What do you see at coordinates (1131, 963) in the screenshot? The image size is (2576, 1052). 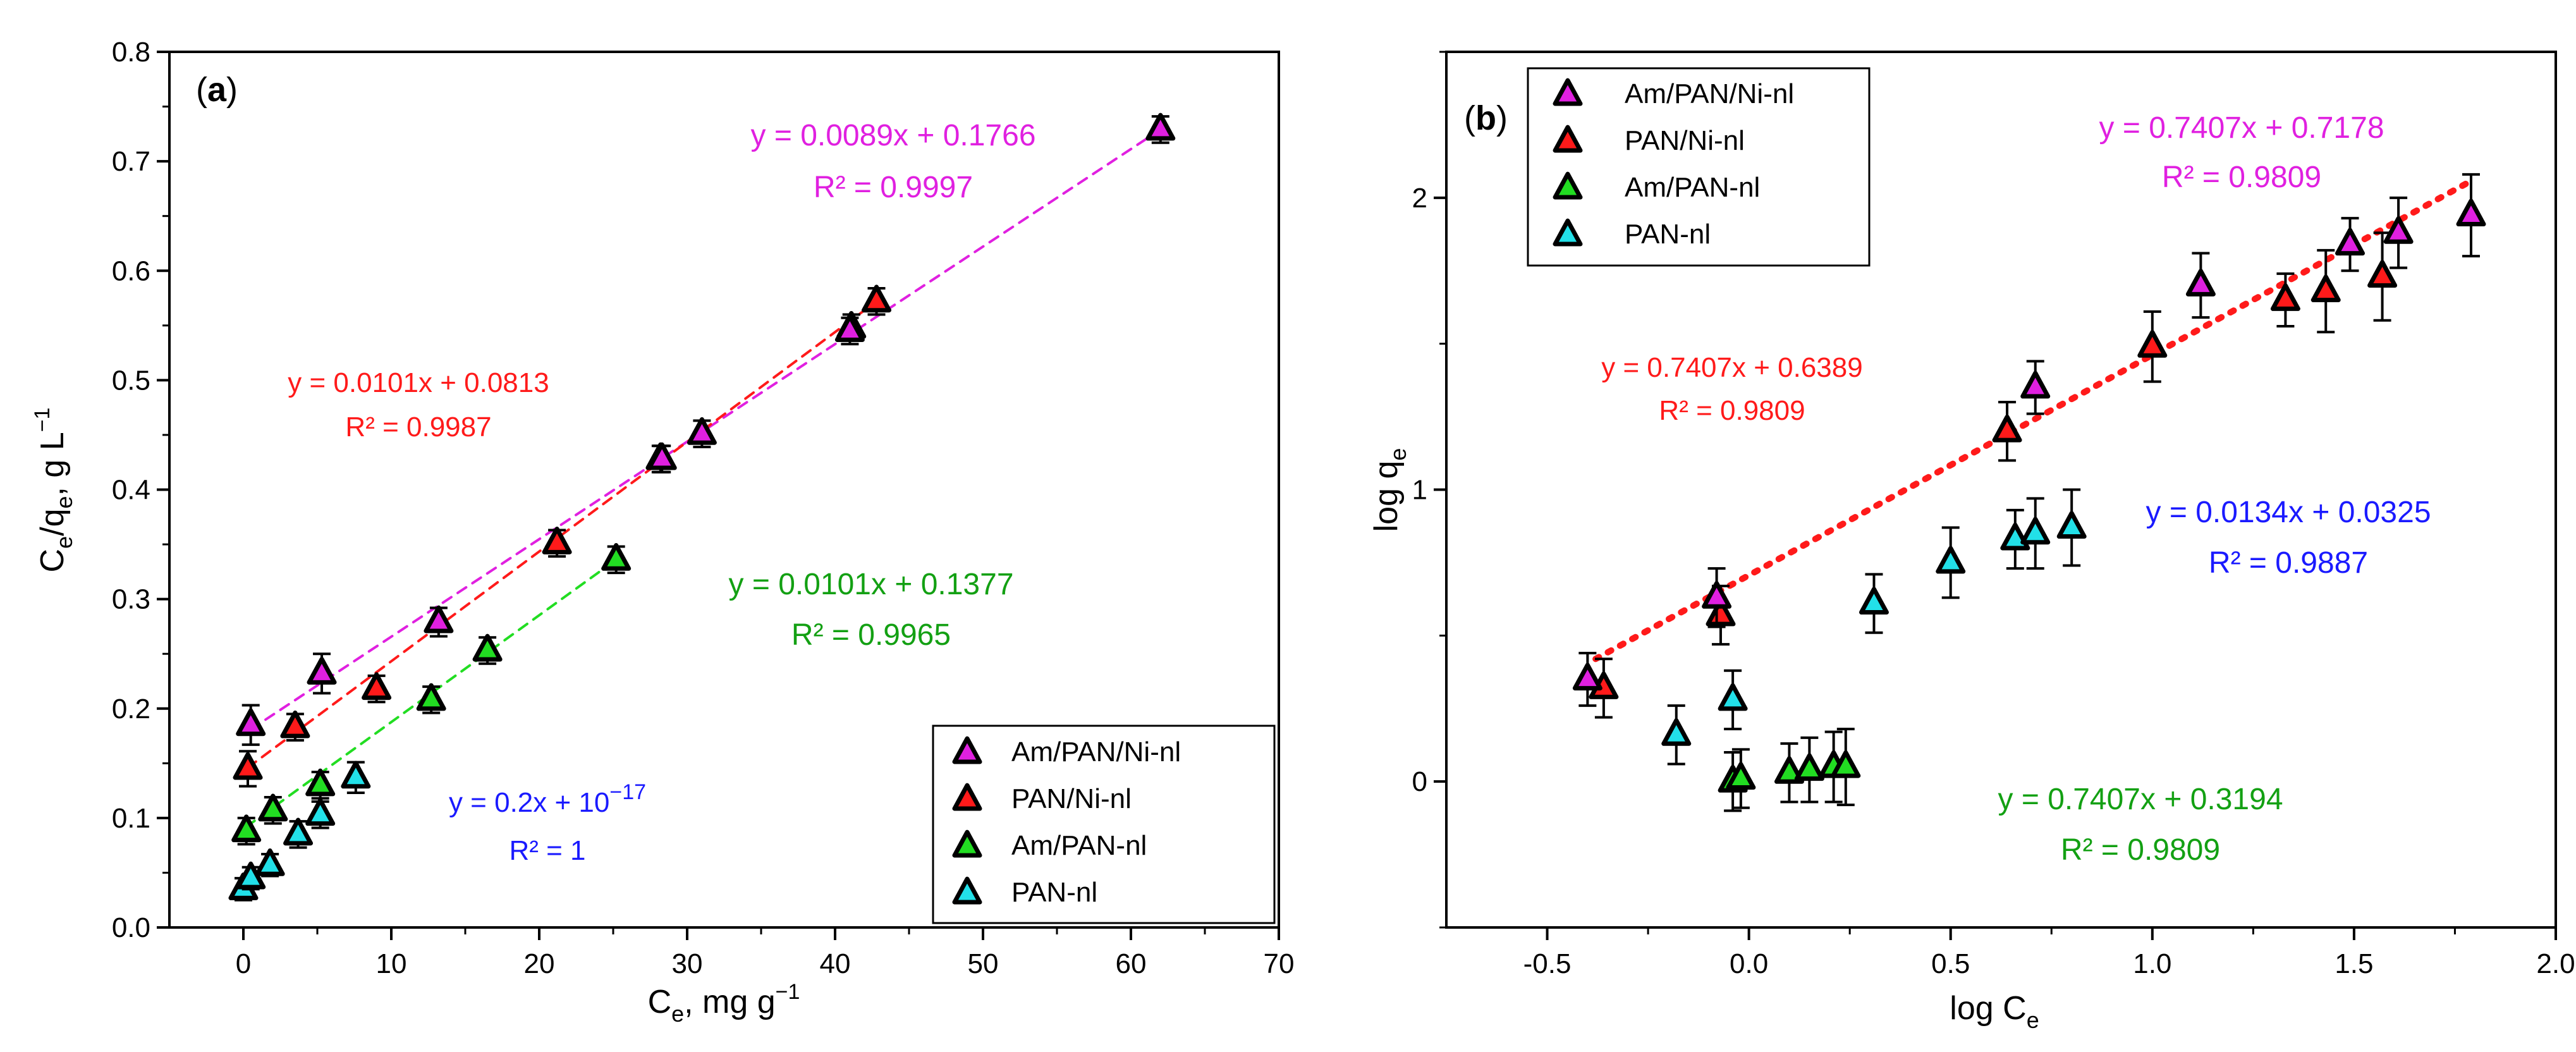 I see `x-tick-label: 60` at bounding box center [1131, 963].